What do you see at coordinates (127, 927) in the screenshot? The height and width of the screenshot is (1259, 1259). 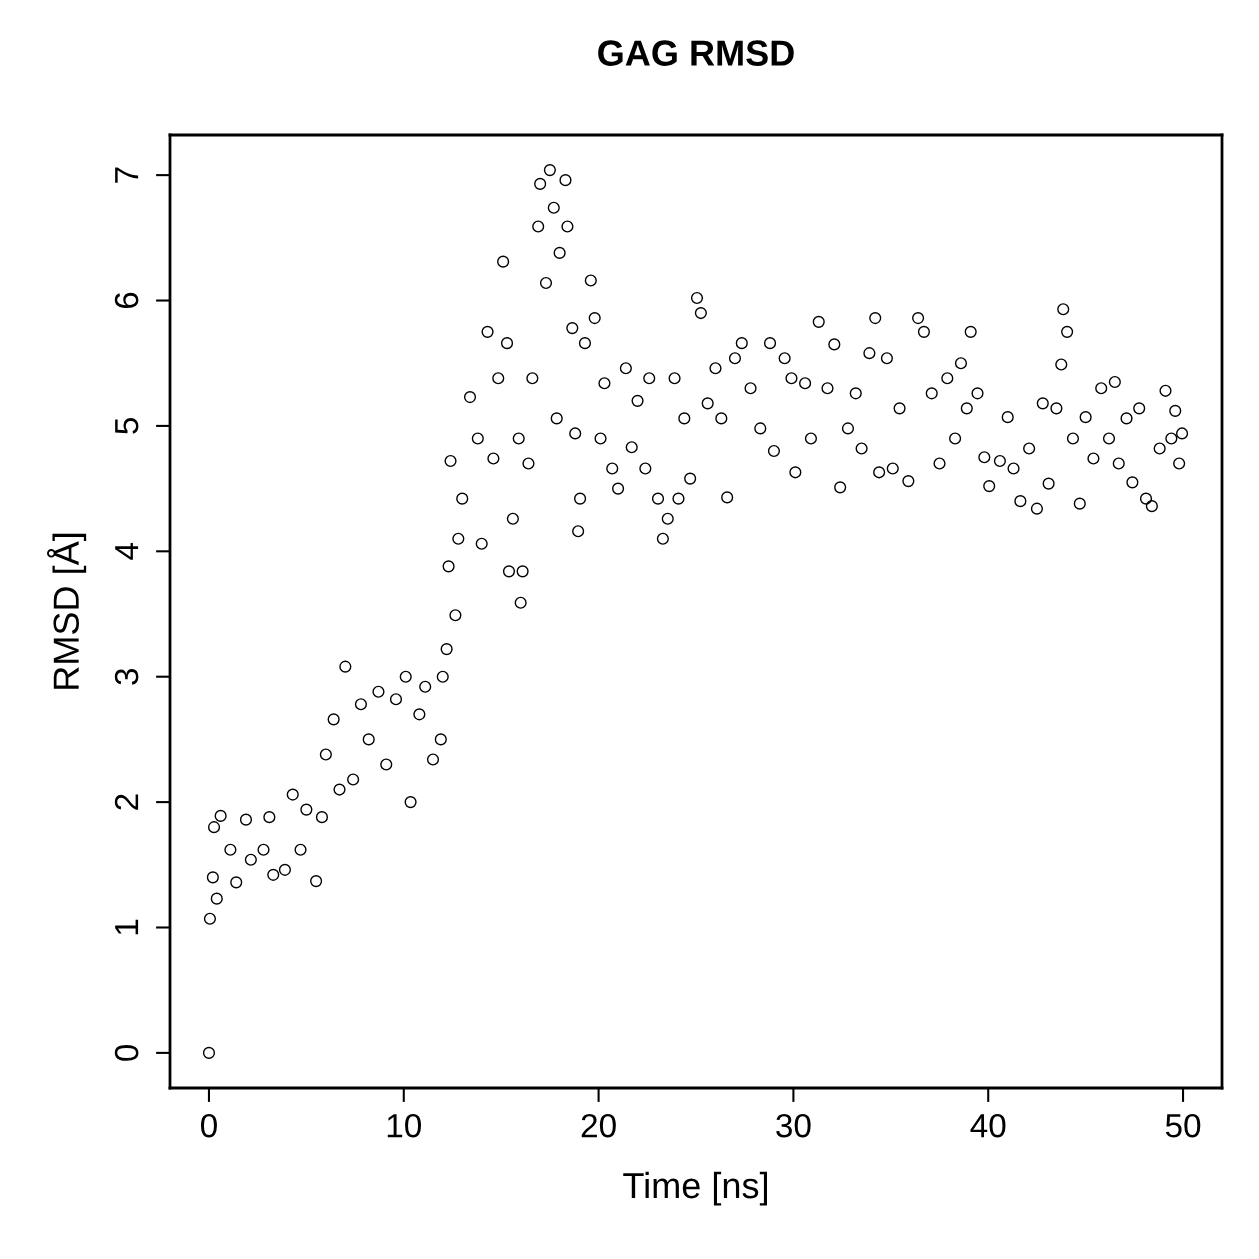 I see `y-tick-label: 1` at bounding box center [127, 927].